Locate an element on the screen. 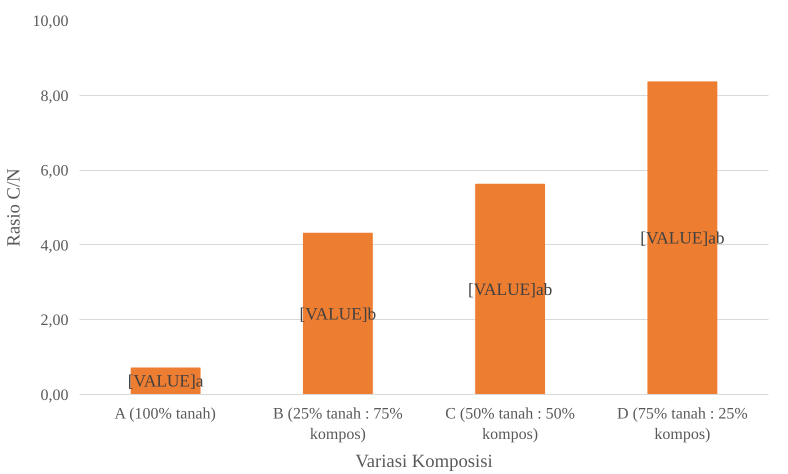  y-tick-label: 8,00 is located at coordinates (54, 96).